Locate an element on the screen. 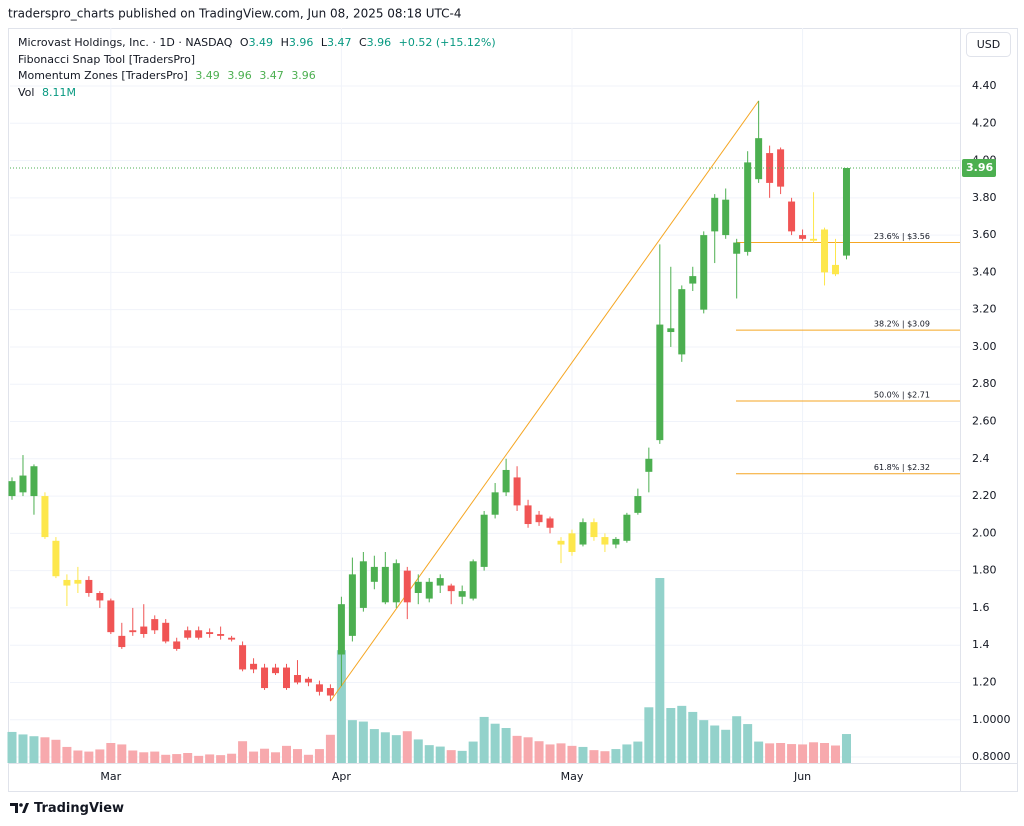 The height and width of the screenshot is (826, 1024). y-tick-label: 1.4 is located at coordinates (981, 644).